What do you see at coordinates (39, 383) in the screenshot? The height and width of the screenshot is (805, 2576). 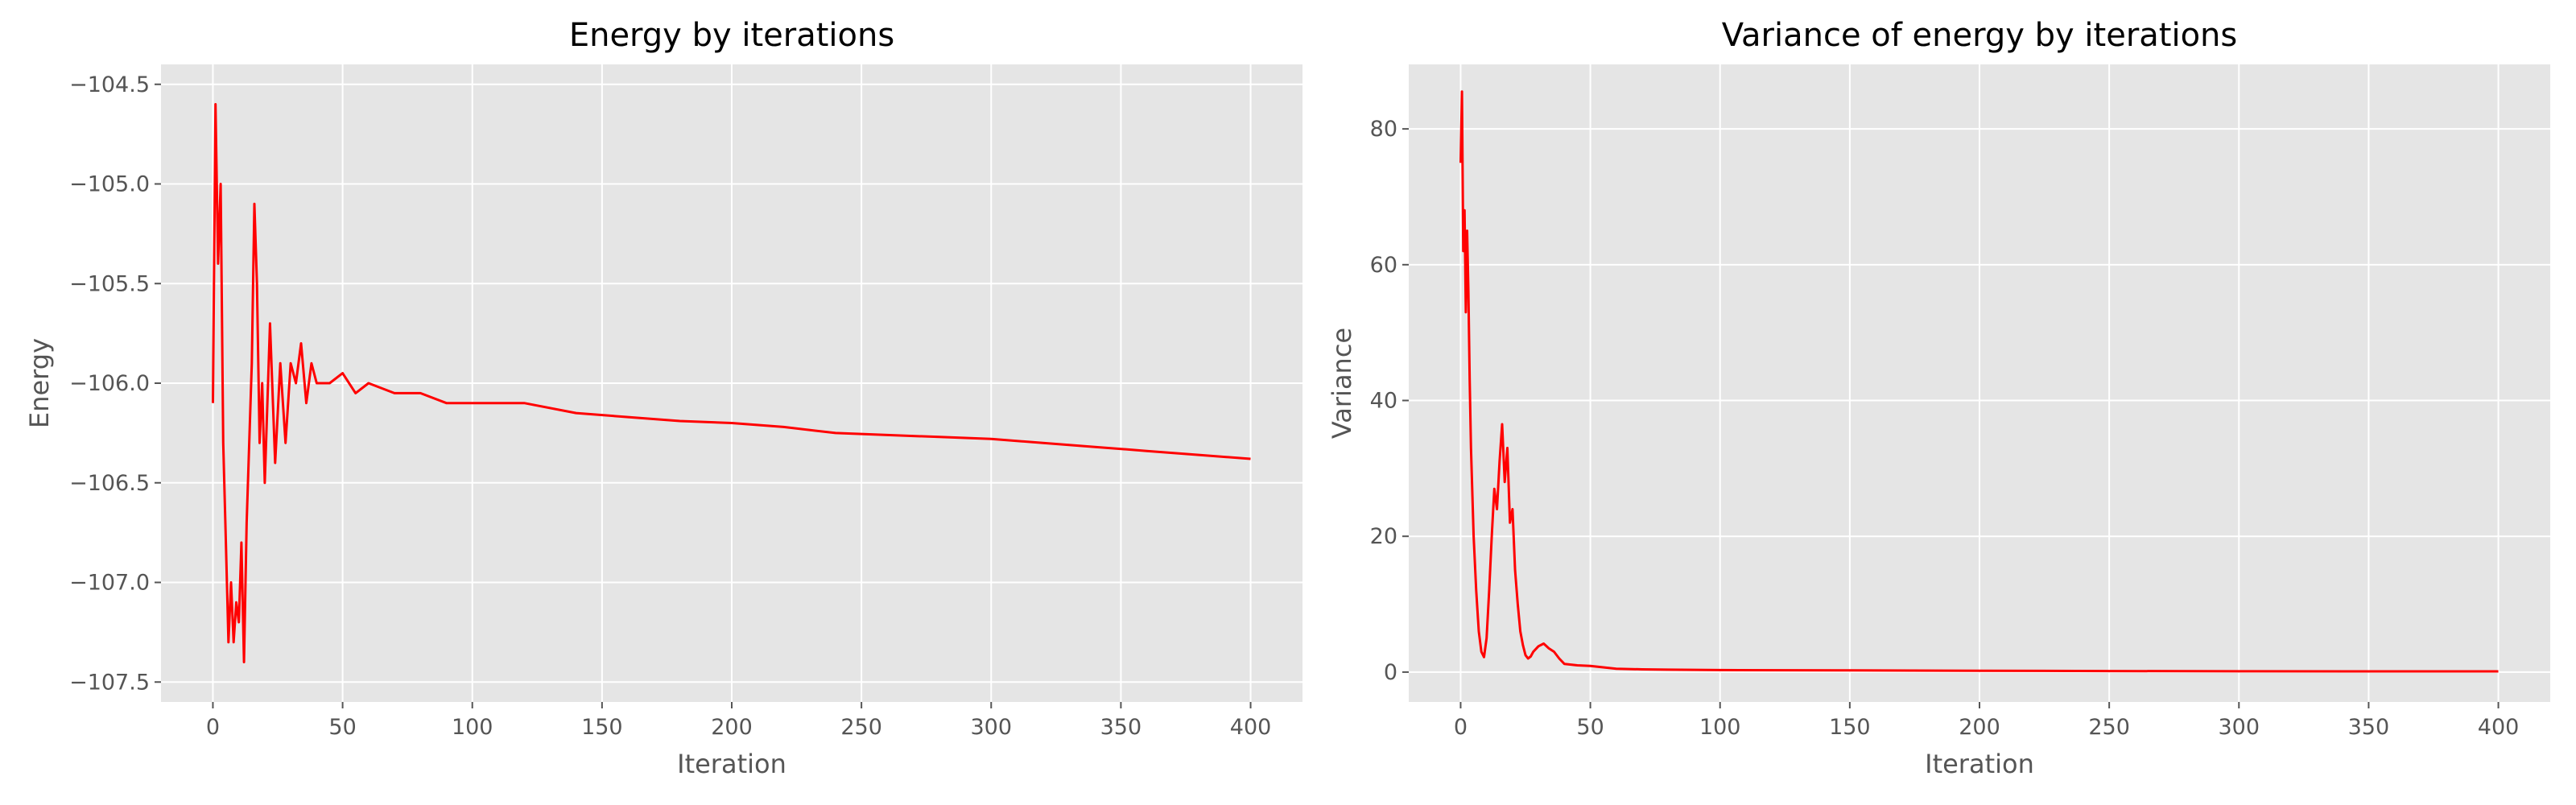 I see `energy-y-axis-label: Energy` at bounding box center [39, 383].